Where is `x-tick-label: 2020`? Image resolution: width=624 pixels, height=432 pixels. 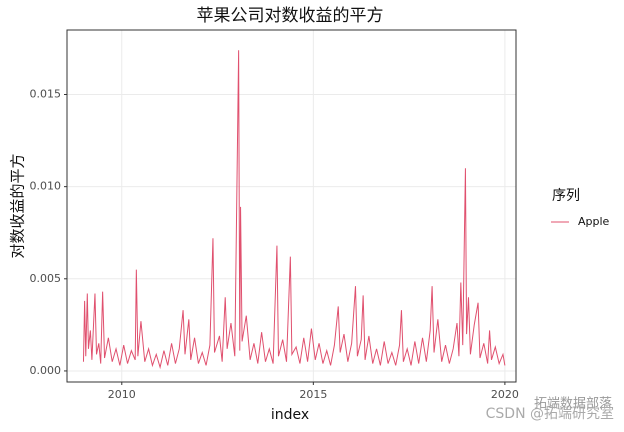
x-tick-label: 2020 is located at coordinates (505, 394).